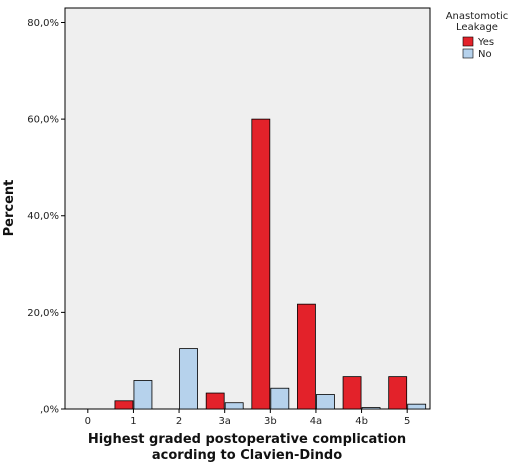  What do you see at coordinates (270, 421) in the screenshot?
I see `x-tick-label: 3b` at bounding box center [270, 421].